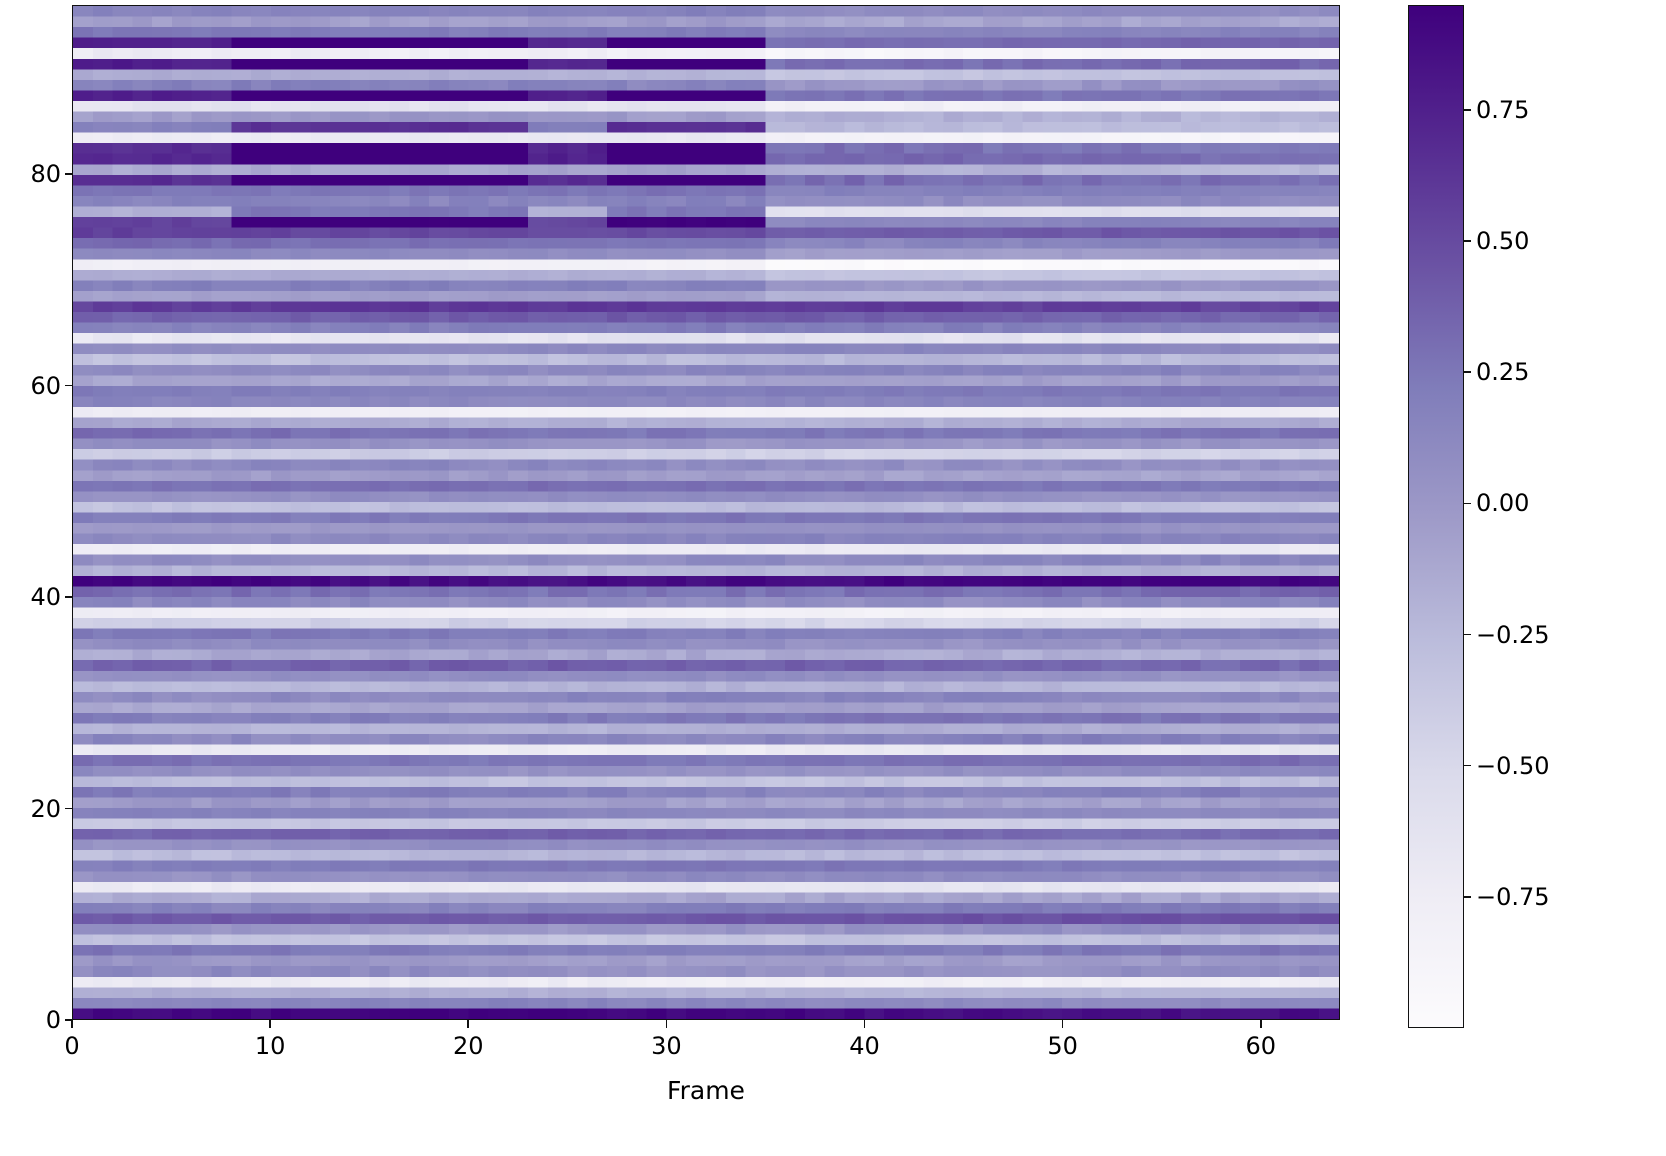 This screenshot has height=1156, width=1666. Describe the element at coordinates (468, 1046) in the screenshot. I see `x-tick-label: 20` at that location.